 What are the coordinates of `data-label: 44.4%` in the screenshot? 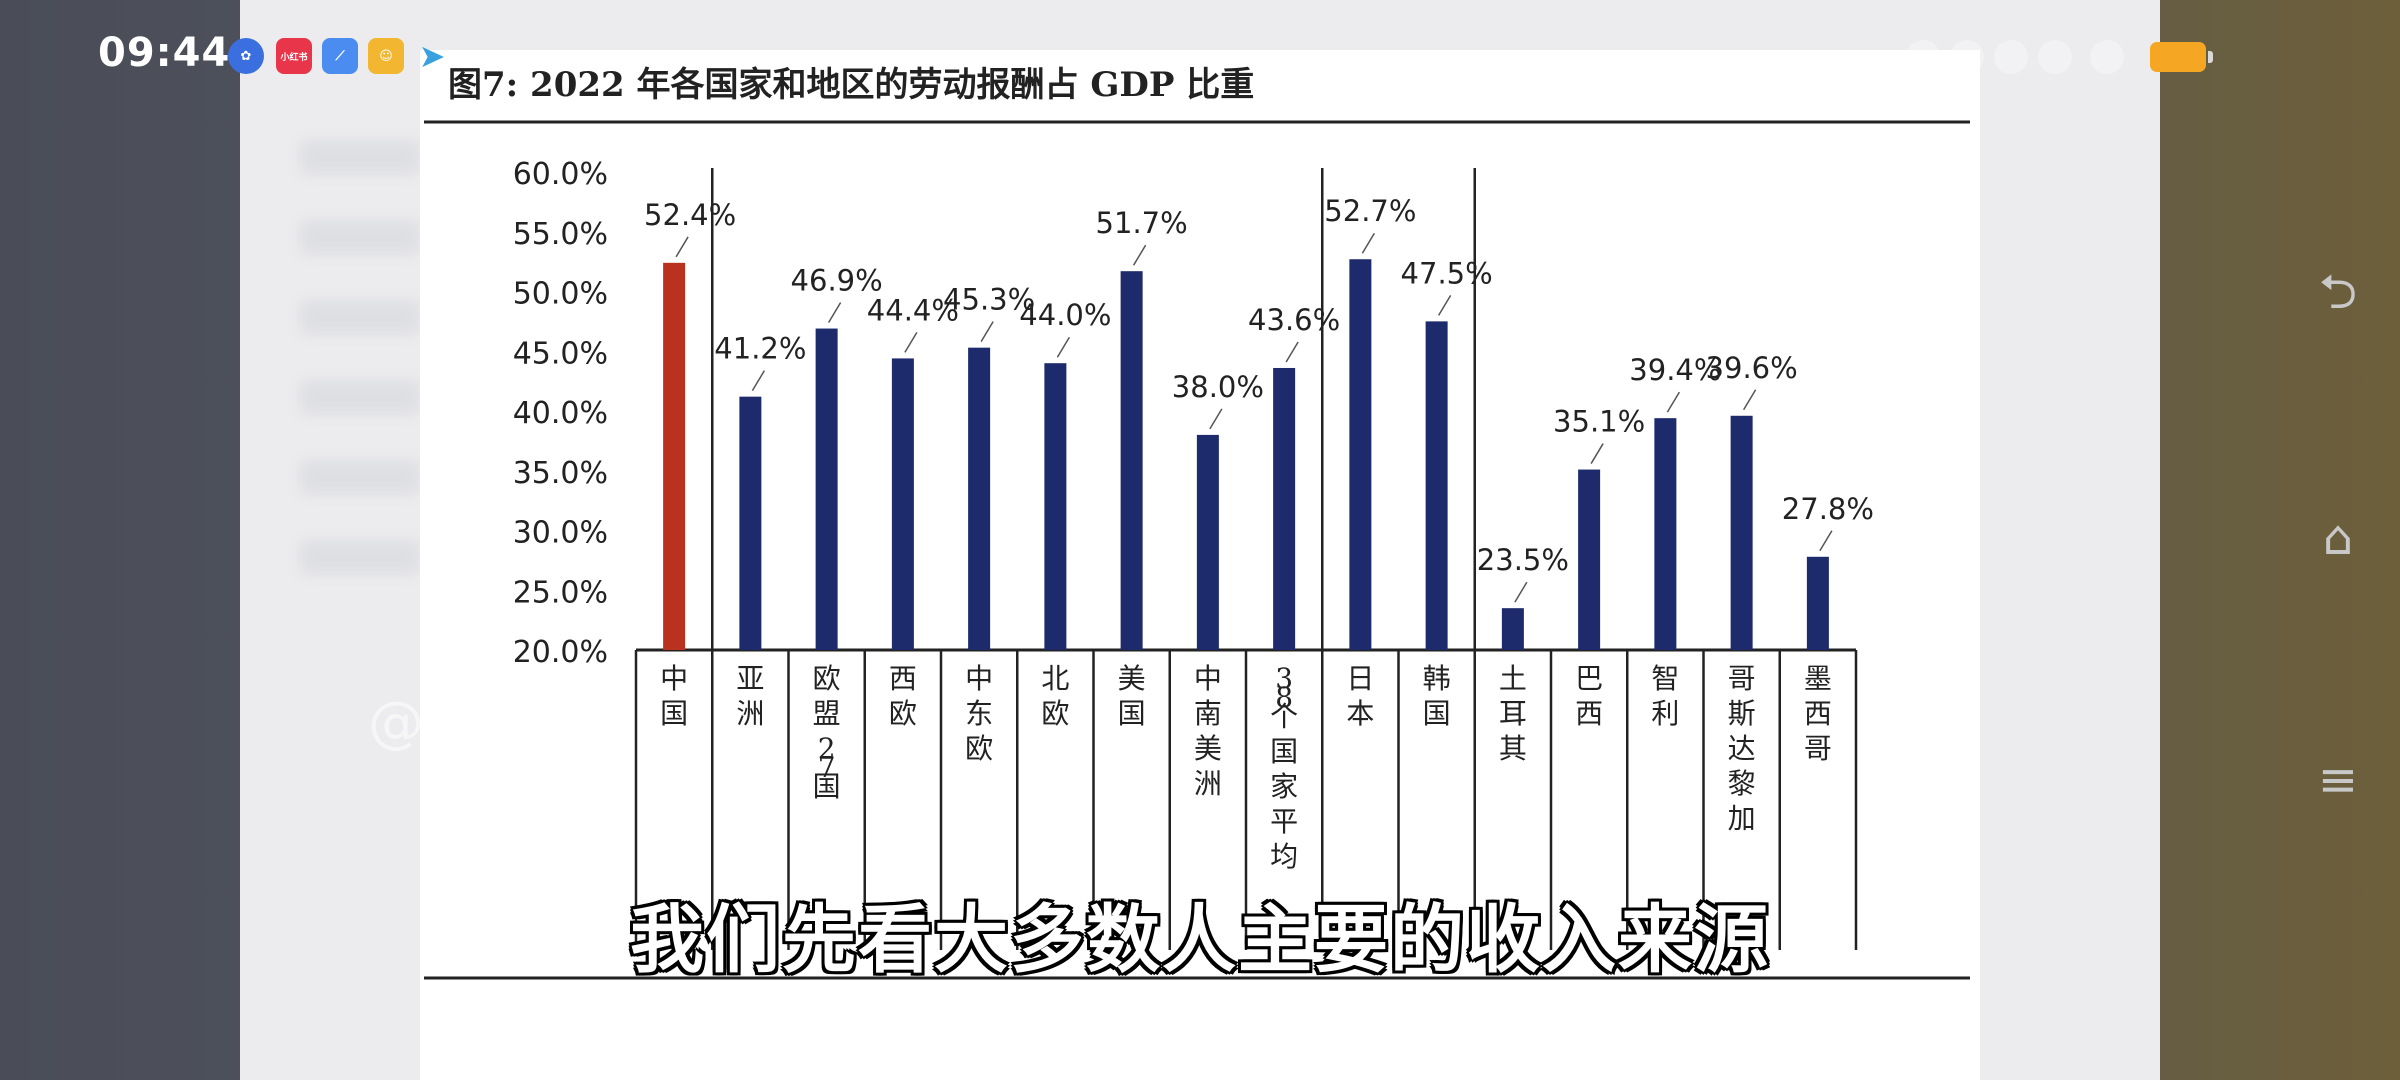 It's located at (913, 310).